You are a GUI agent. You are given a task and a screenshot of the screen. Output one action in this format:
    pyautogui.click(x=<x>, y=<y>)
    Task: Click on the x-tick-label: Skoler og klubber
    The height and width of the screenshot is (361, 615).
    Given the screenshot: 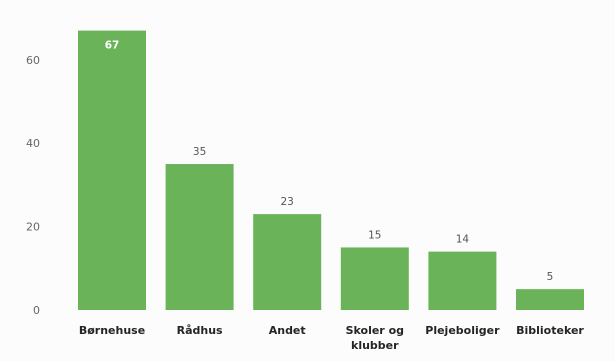 What is the action you would take?
    pyautogui.click(x=375, y=338)
    